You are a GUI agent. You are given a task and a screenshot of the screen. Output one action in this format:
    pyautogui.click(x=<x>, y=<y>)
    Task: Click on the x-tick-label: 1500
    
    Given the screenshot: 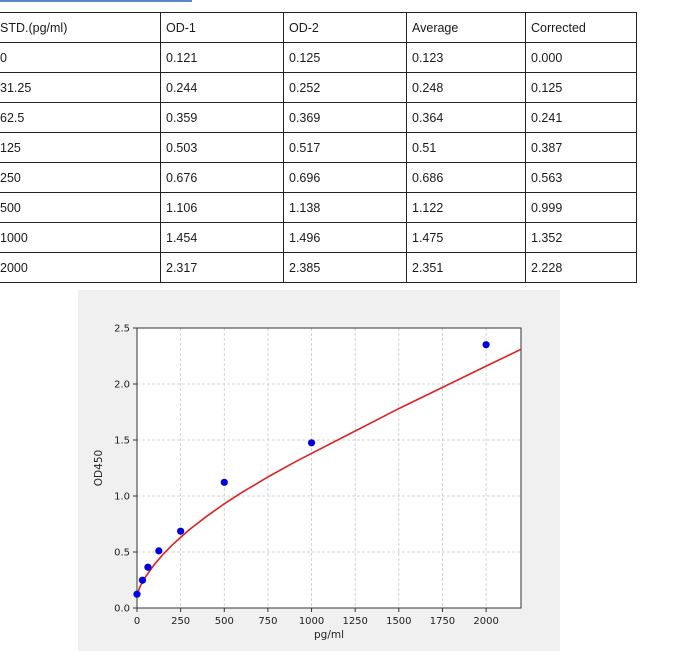 What is the action you would take?
    pyautogui.click(x=398, y=621)
    